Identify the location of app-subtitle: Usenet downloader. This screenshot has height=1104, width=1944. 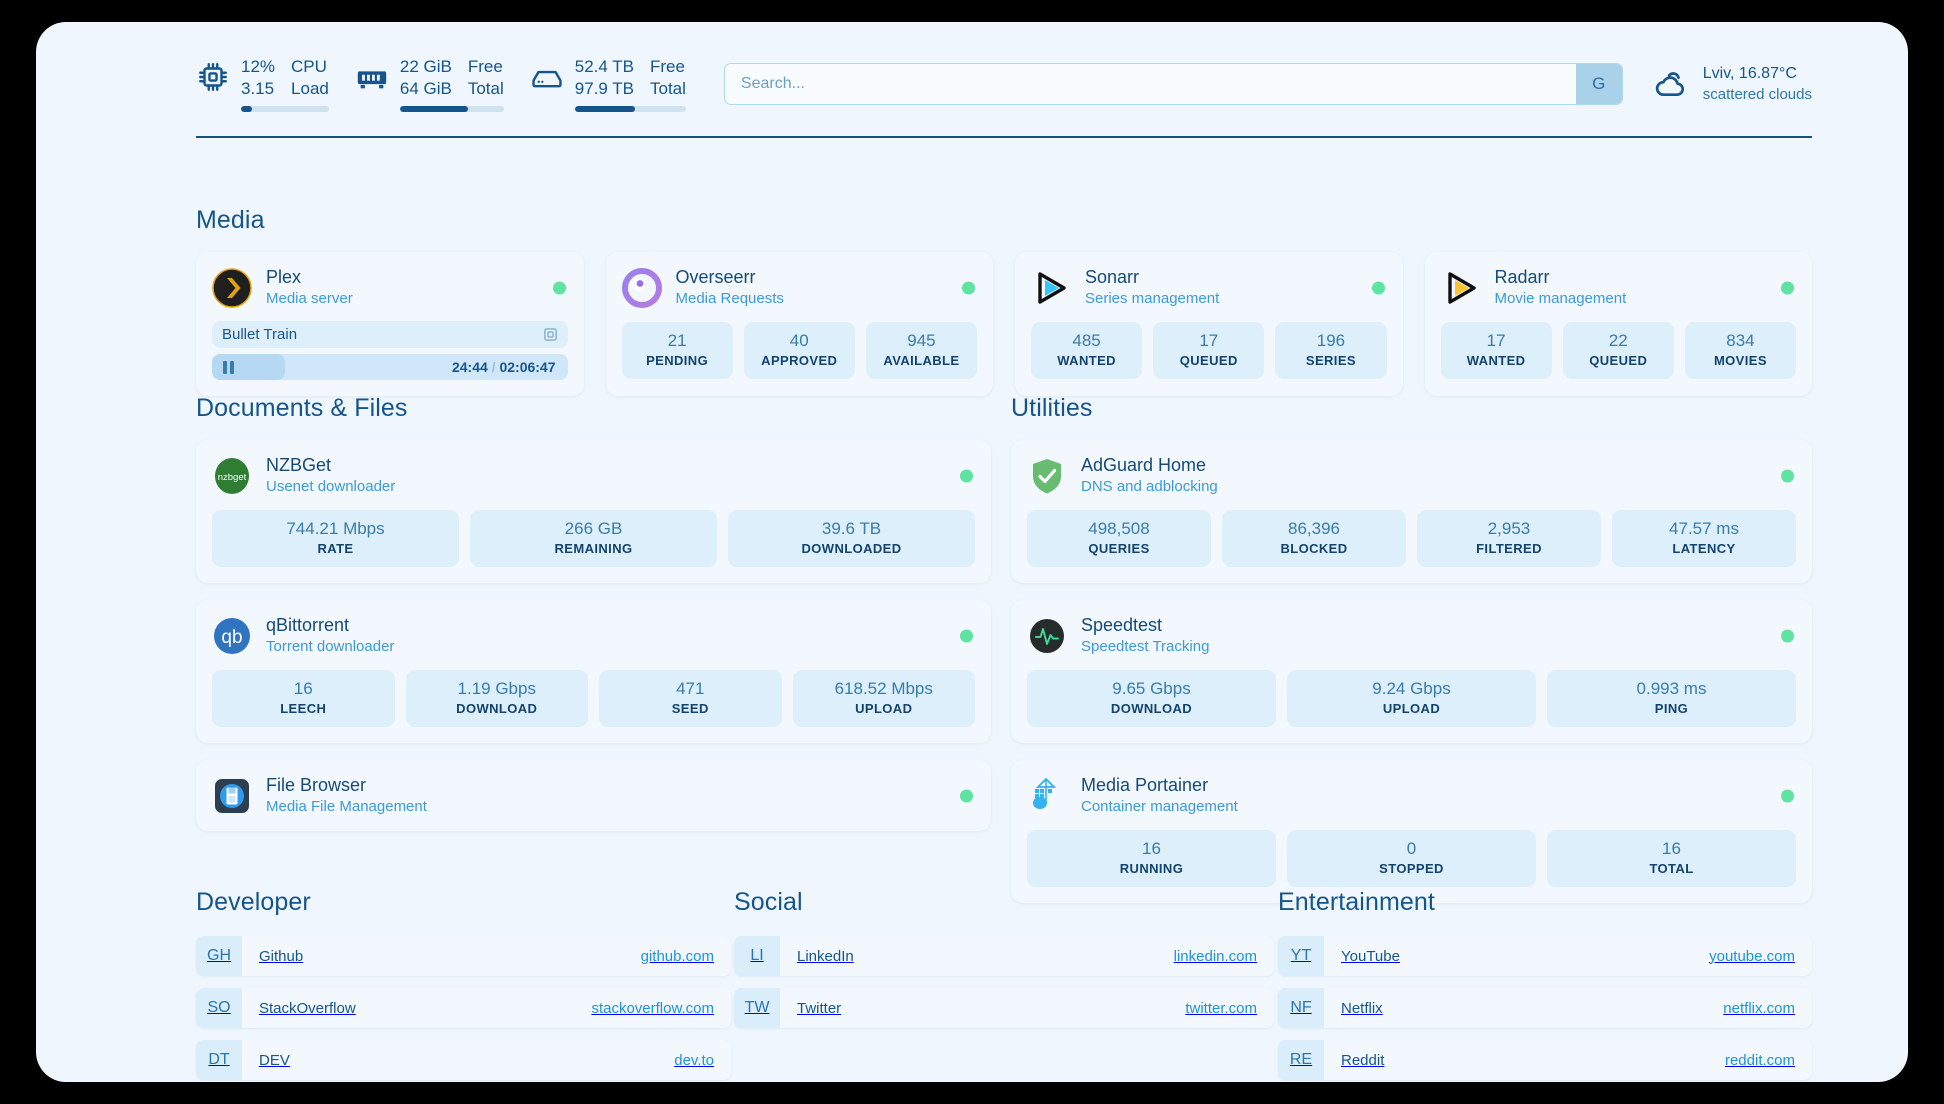
(331, 486).